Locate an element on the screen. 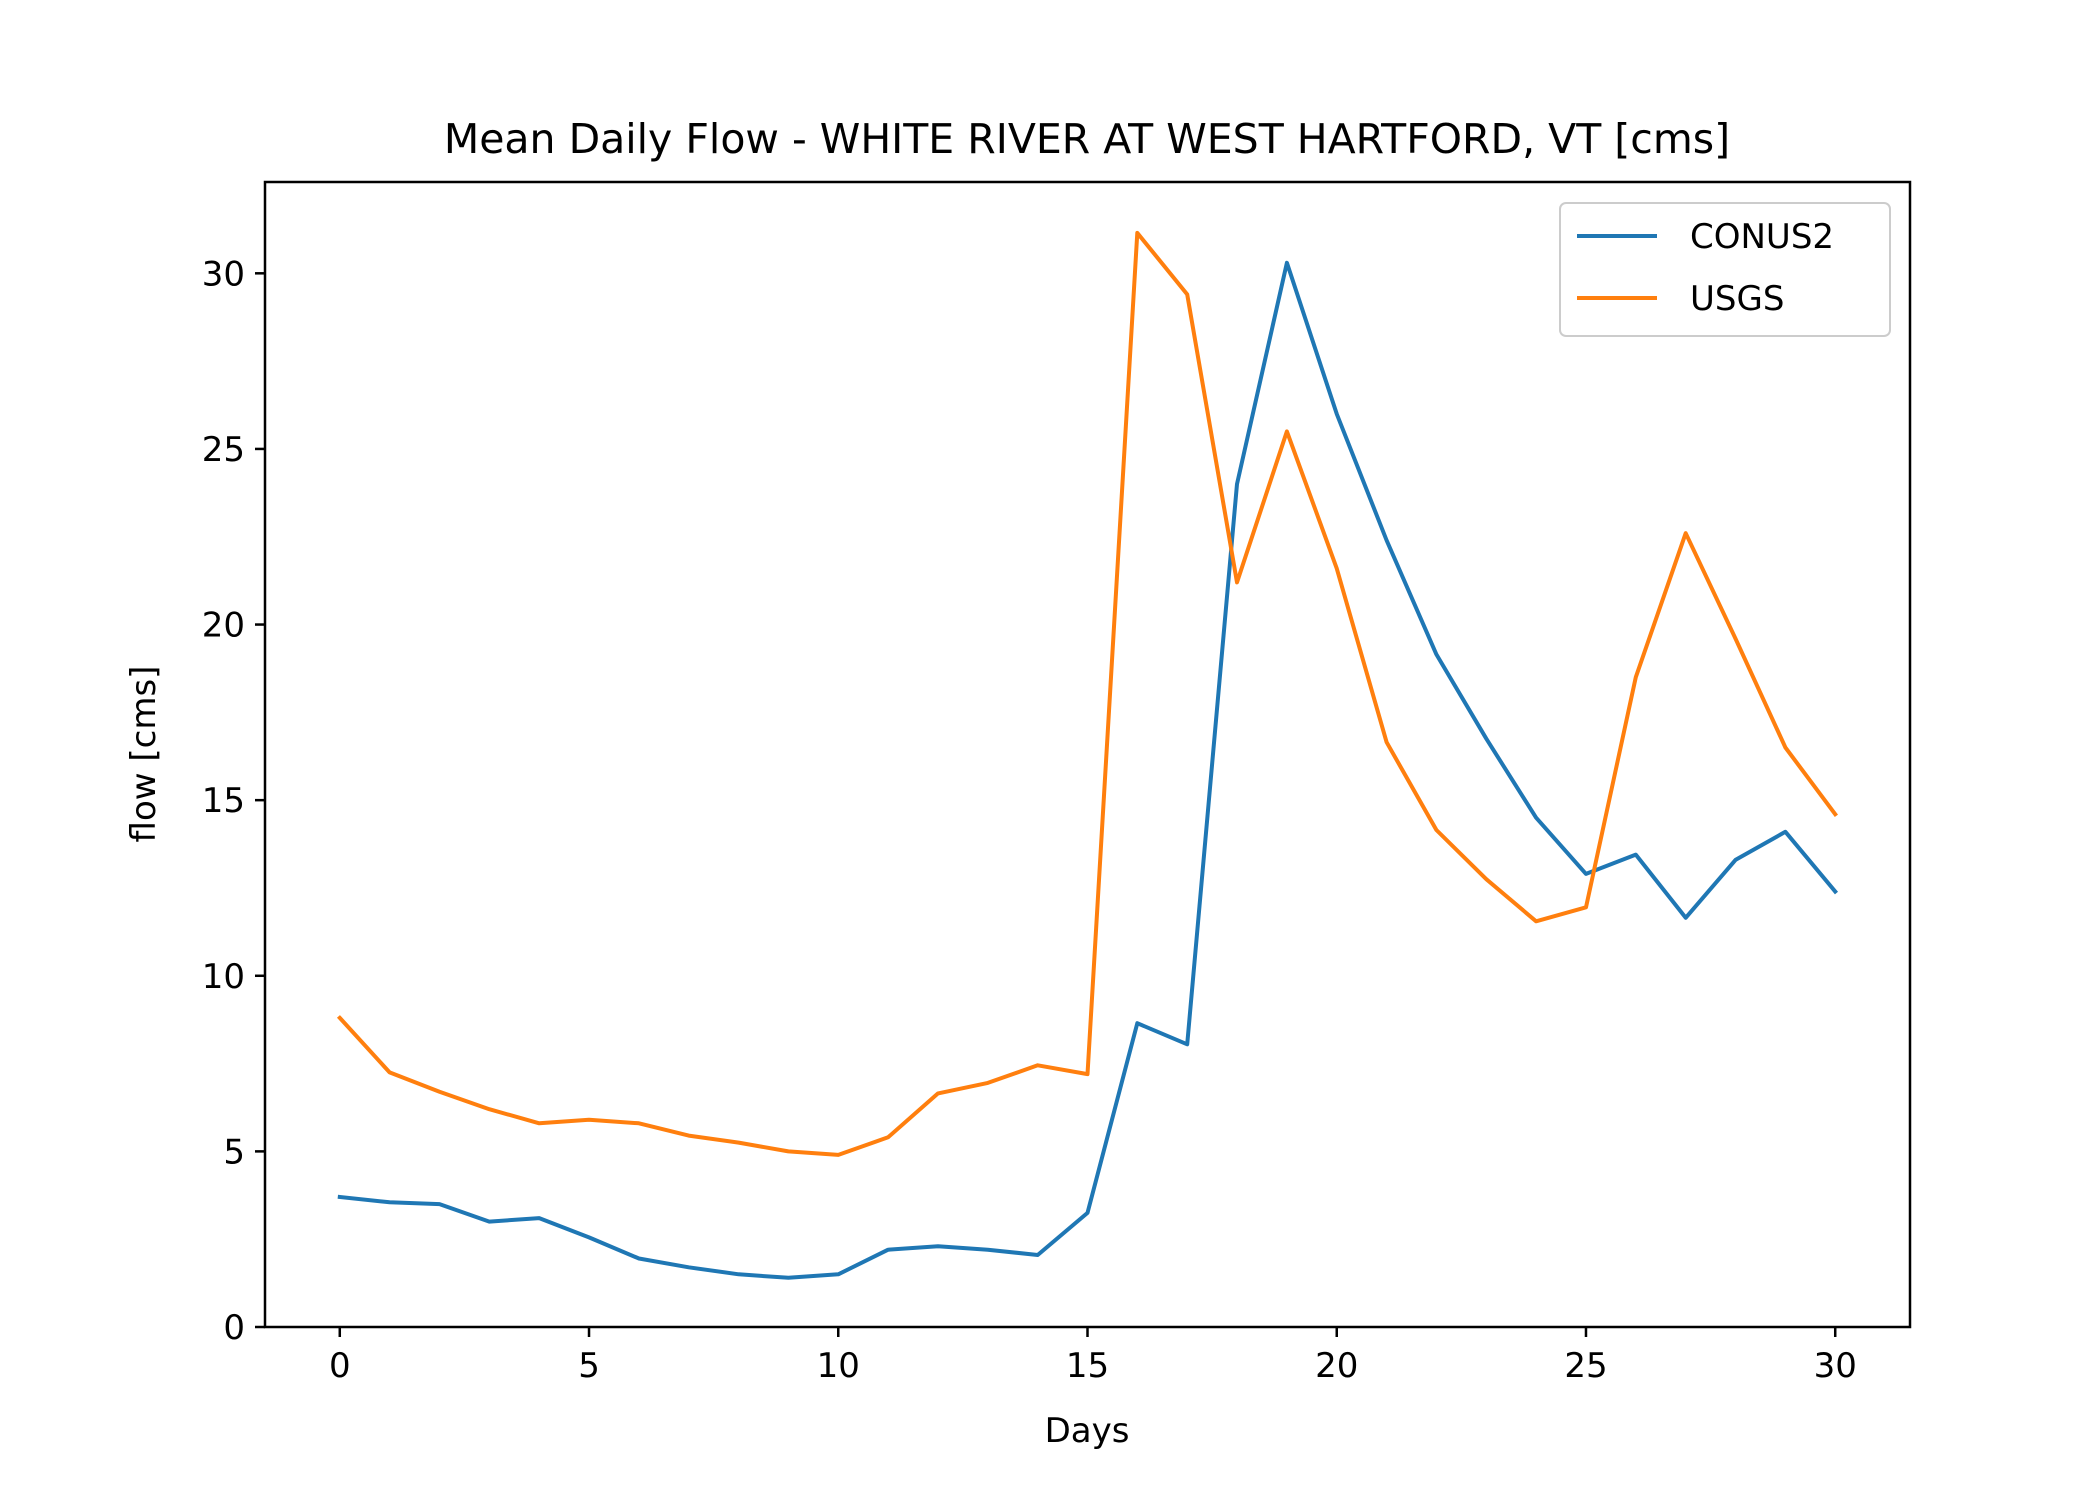 The image size is (2100, 1505). x-tick-label: 5 is located at coordinates (589, 1366).